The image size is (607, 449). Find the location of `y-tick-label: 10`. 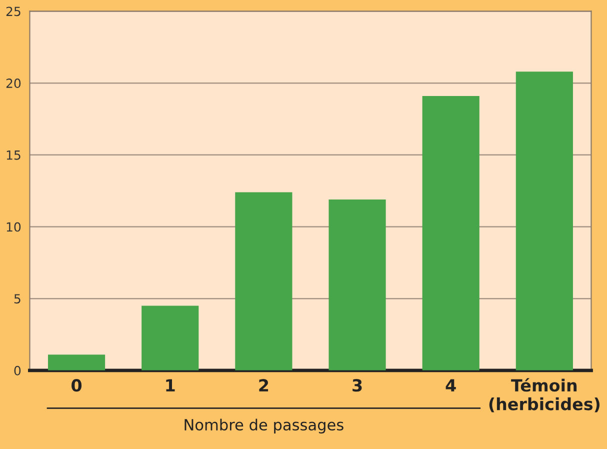

y-tick-label: 10 is located at coordinates (13, 227).